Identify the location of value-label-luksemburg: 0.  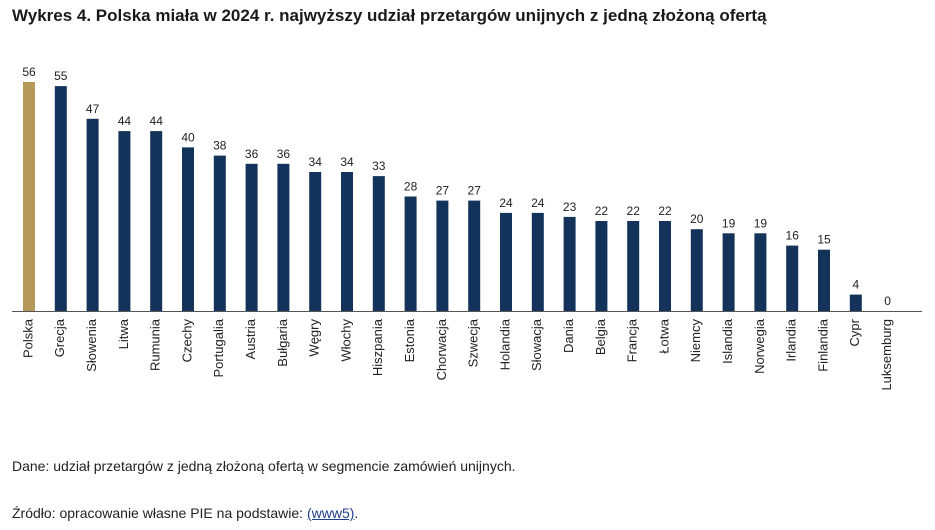
(887, 301).